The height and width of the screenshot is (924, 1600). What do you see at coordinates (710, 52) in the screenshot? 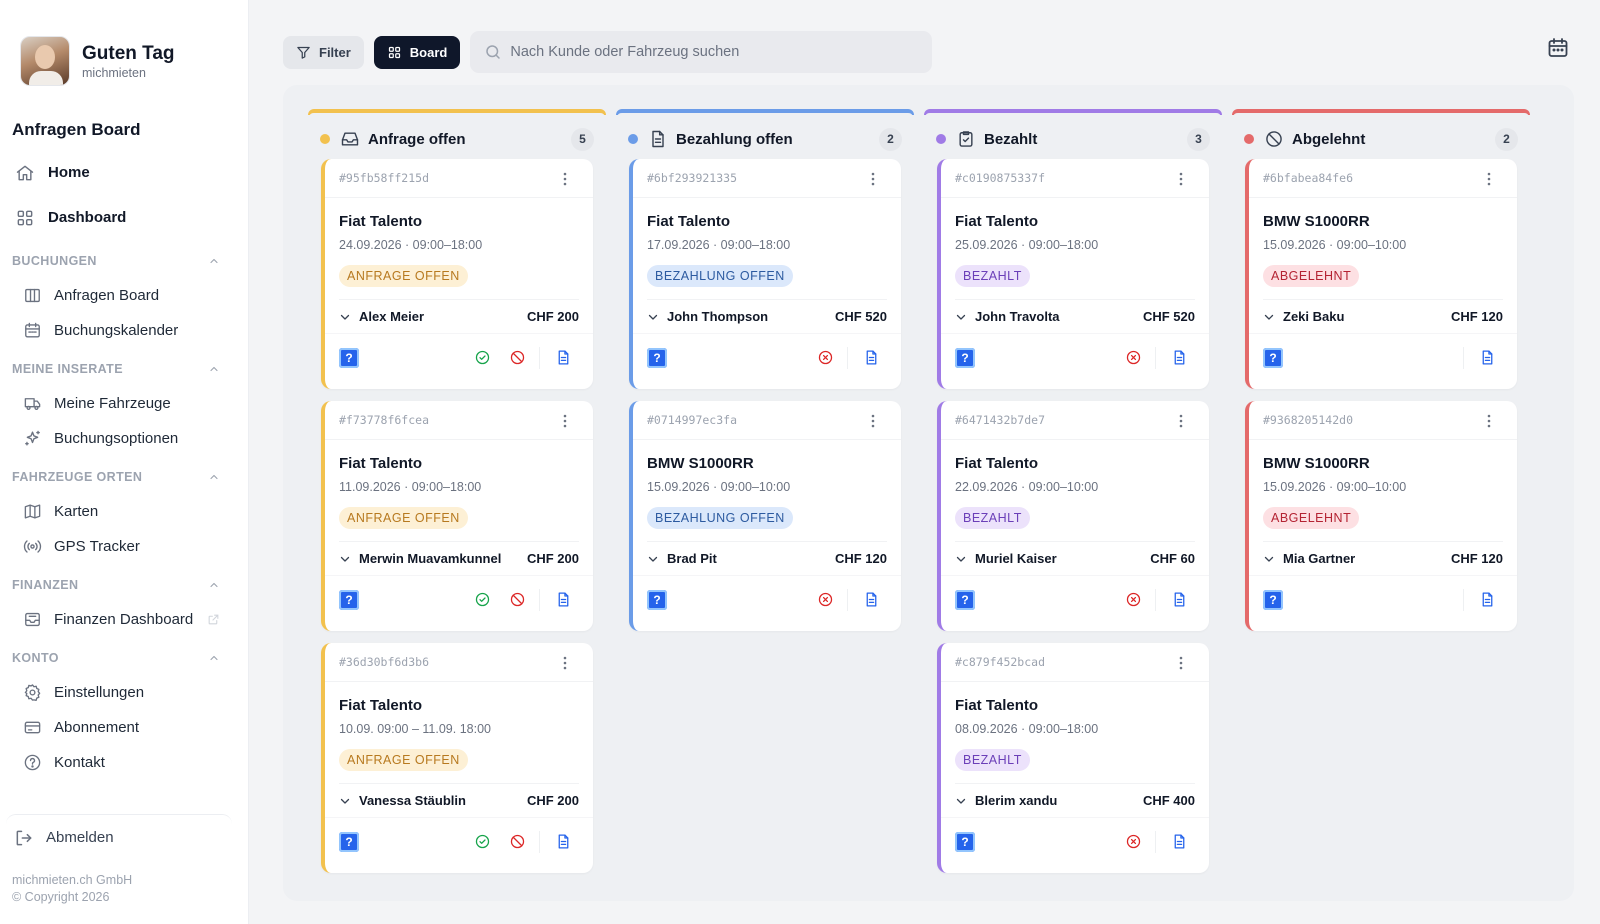
I see `search-input` at bounding box center [710, 52].